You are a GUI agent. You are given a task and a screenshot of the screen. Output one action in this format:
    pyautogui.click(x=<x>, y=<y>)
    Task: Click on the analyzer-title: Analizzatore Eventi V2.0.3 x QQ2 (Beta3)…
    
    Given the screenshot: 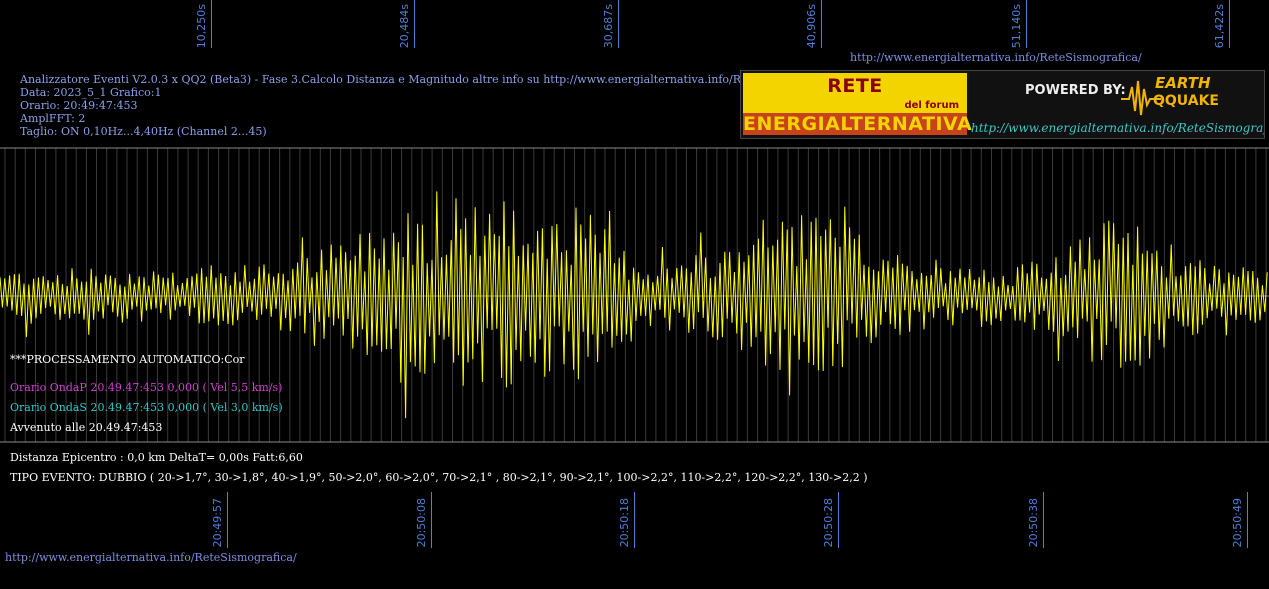 What is the action you would take?
    pyautogui.click(x=403, y=79)
    